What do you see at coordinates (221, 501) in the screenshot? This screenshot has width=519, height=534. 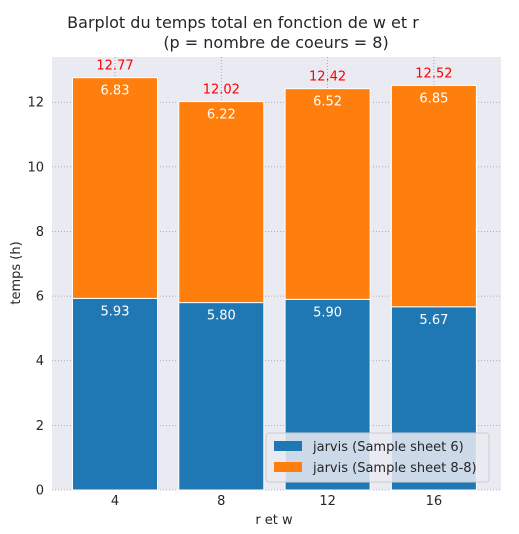 I see `x-tick-label: 8` at bounding box center [221, 501].